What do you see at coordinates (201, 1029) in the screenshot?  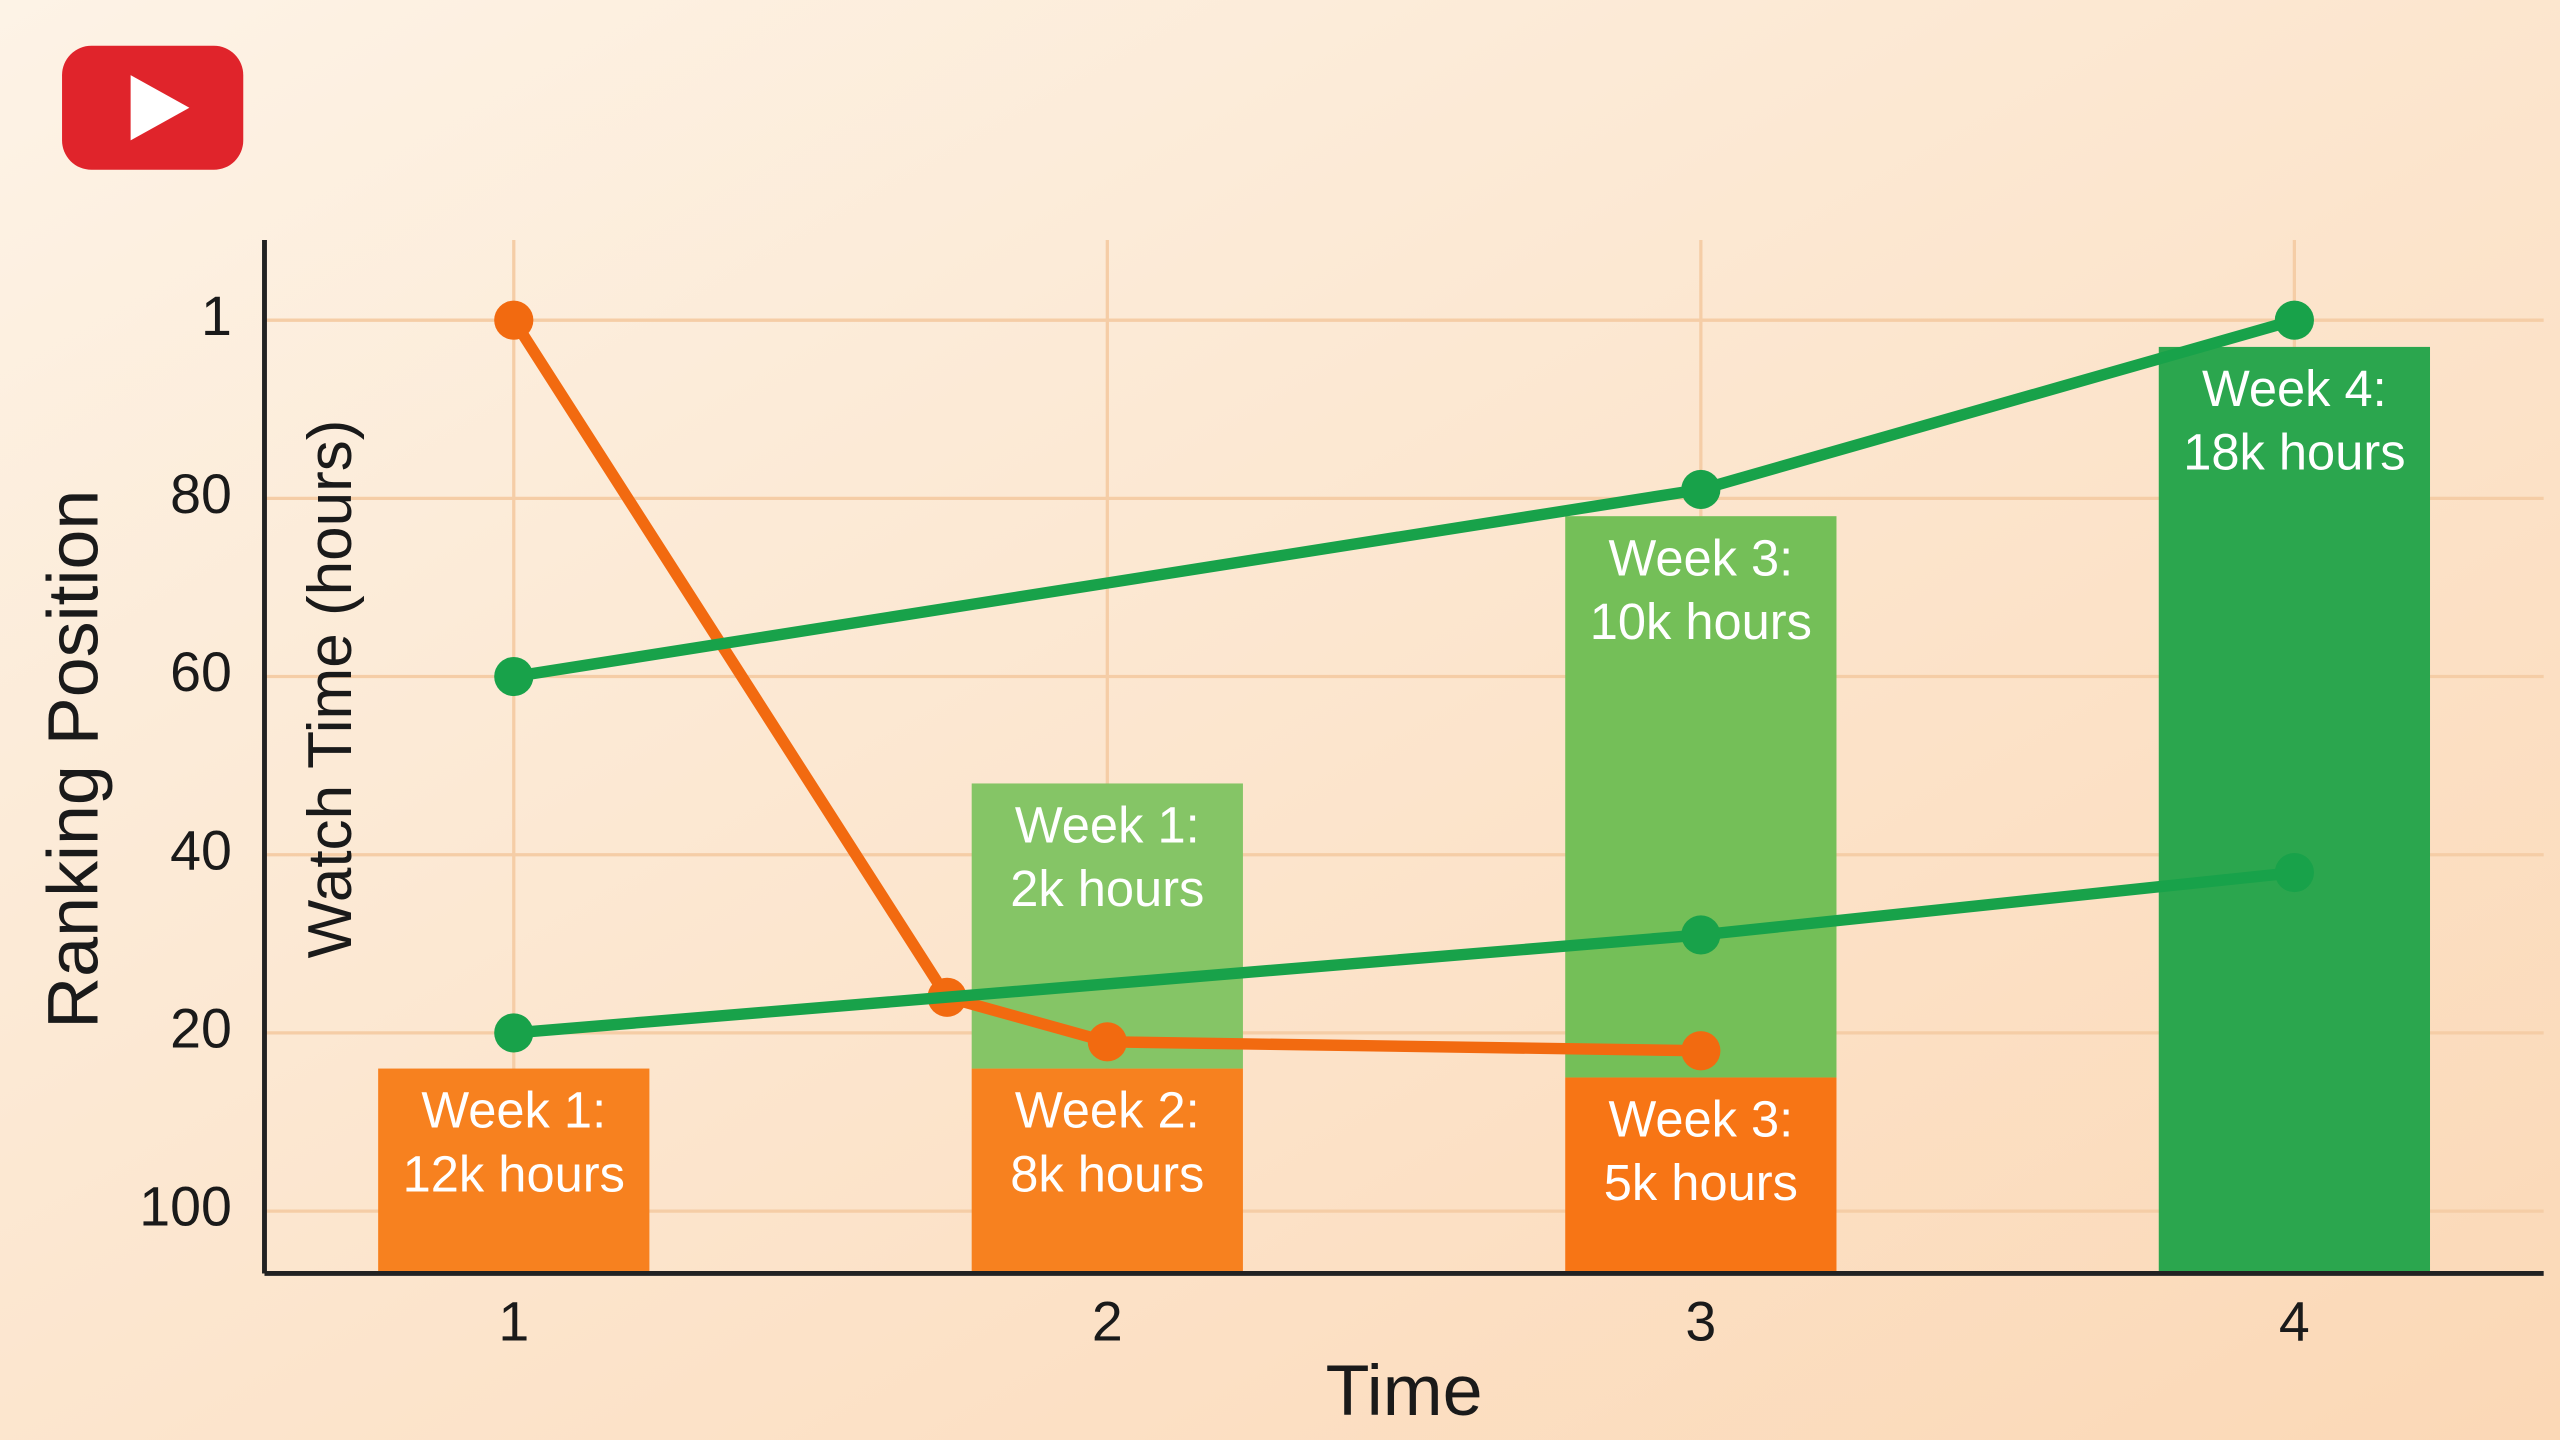 I see `y-tick-label: 20` at bounding box center [201, 1029].